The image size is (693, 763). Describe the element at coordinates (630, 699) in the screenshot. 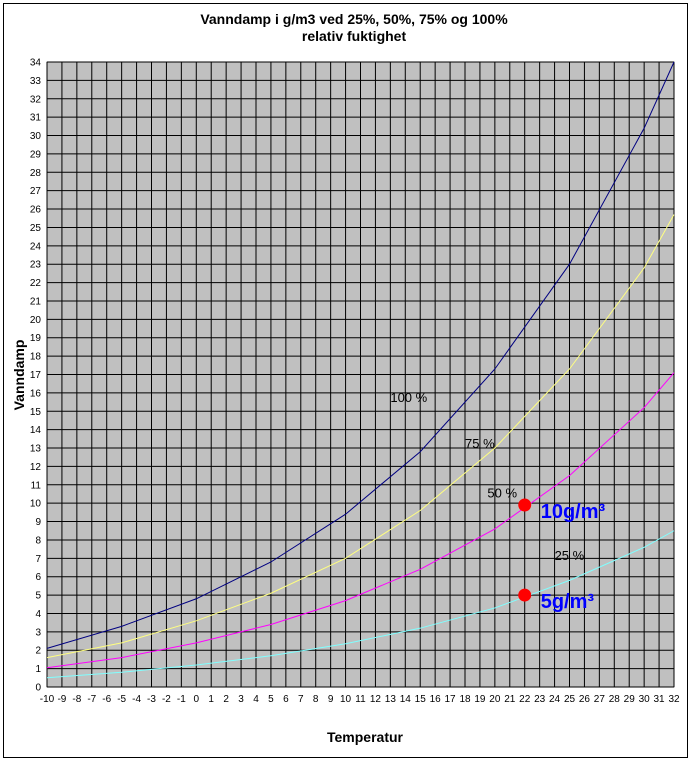

I see `x-tick-label: 29` at that location.